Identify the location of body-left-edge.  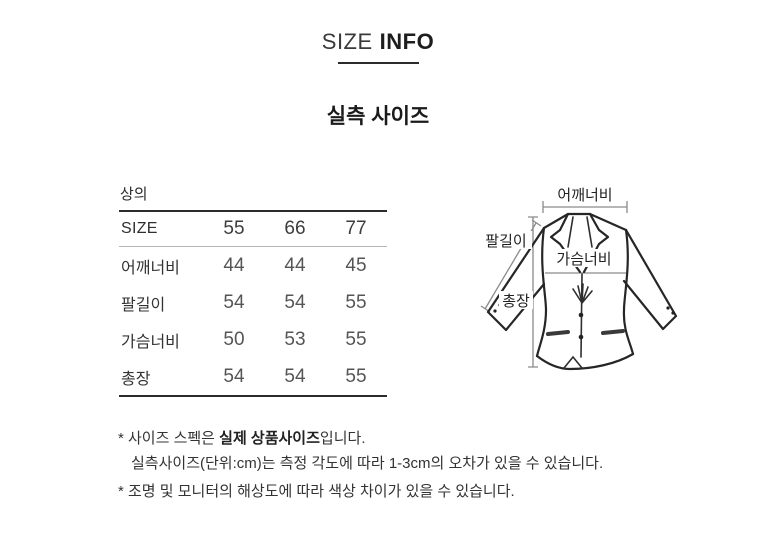
(541, 292).